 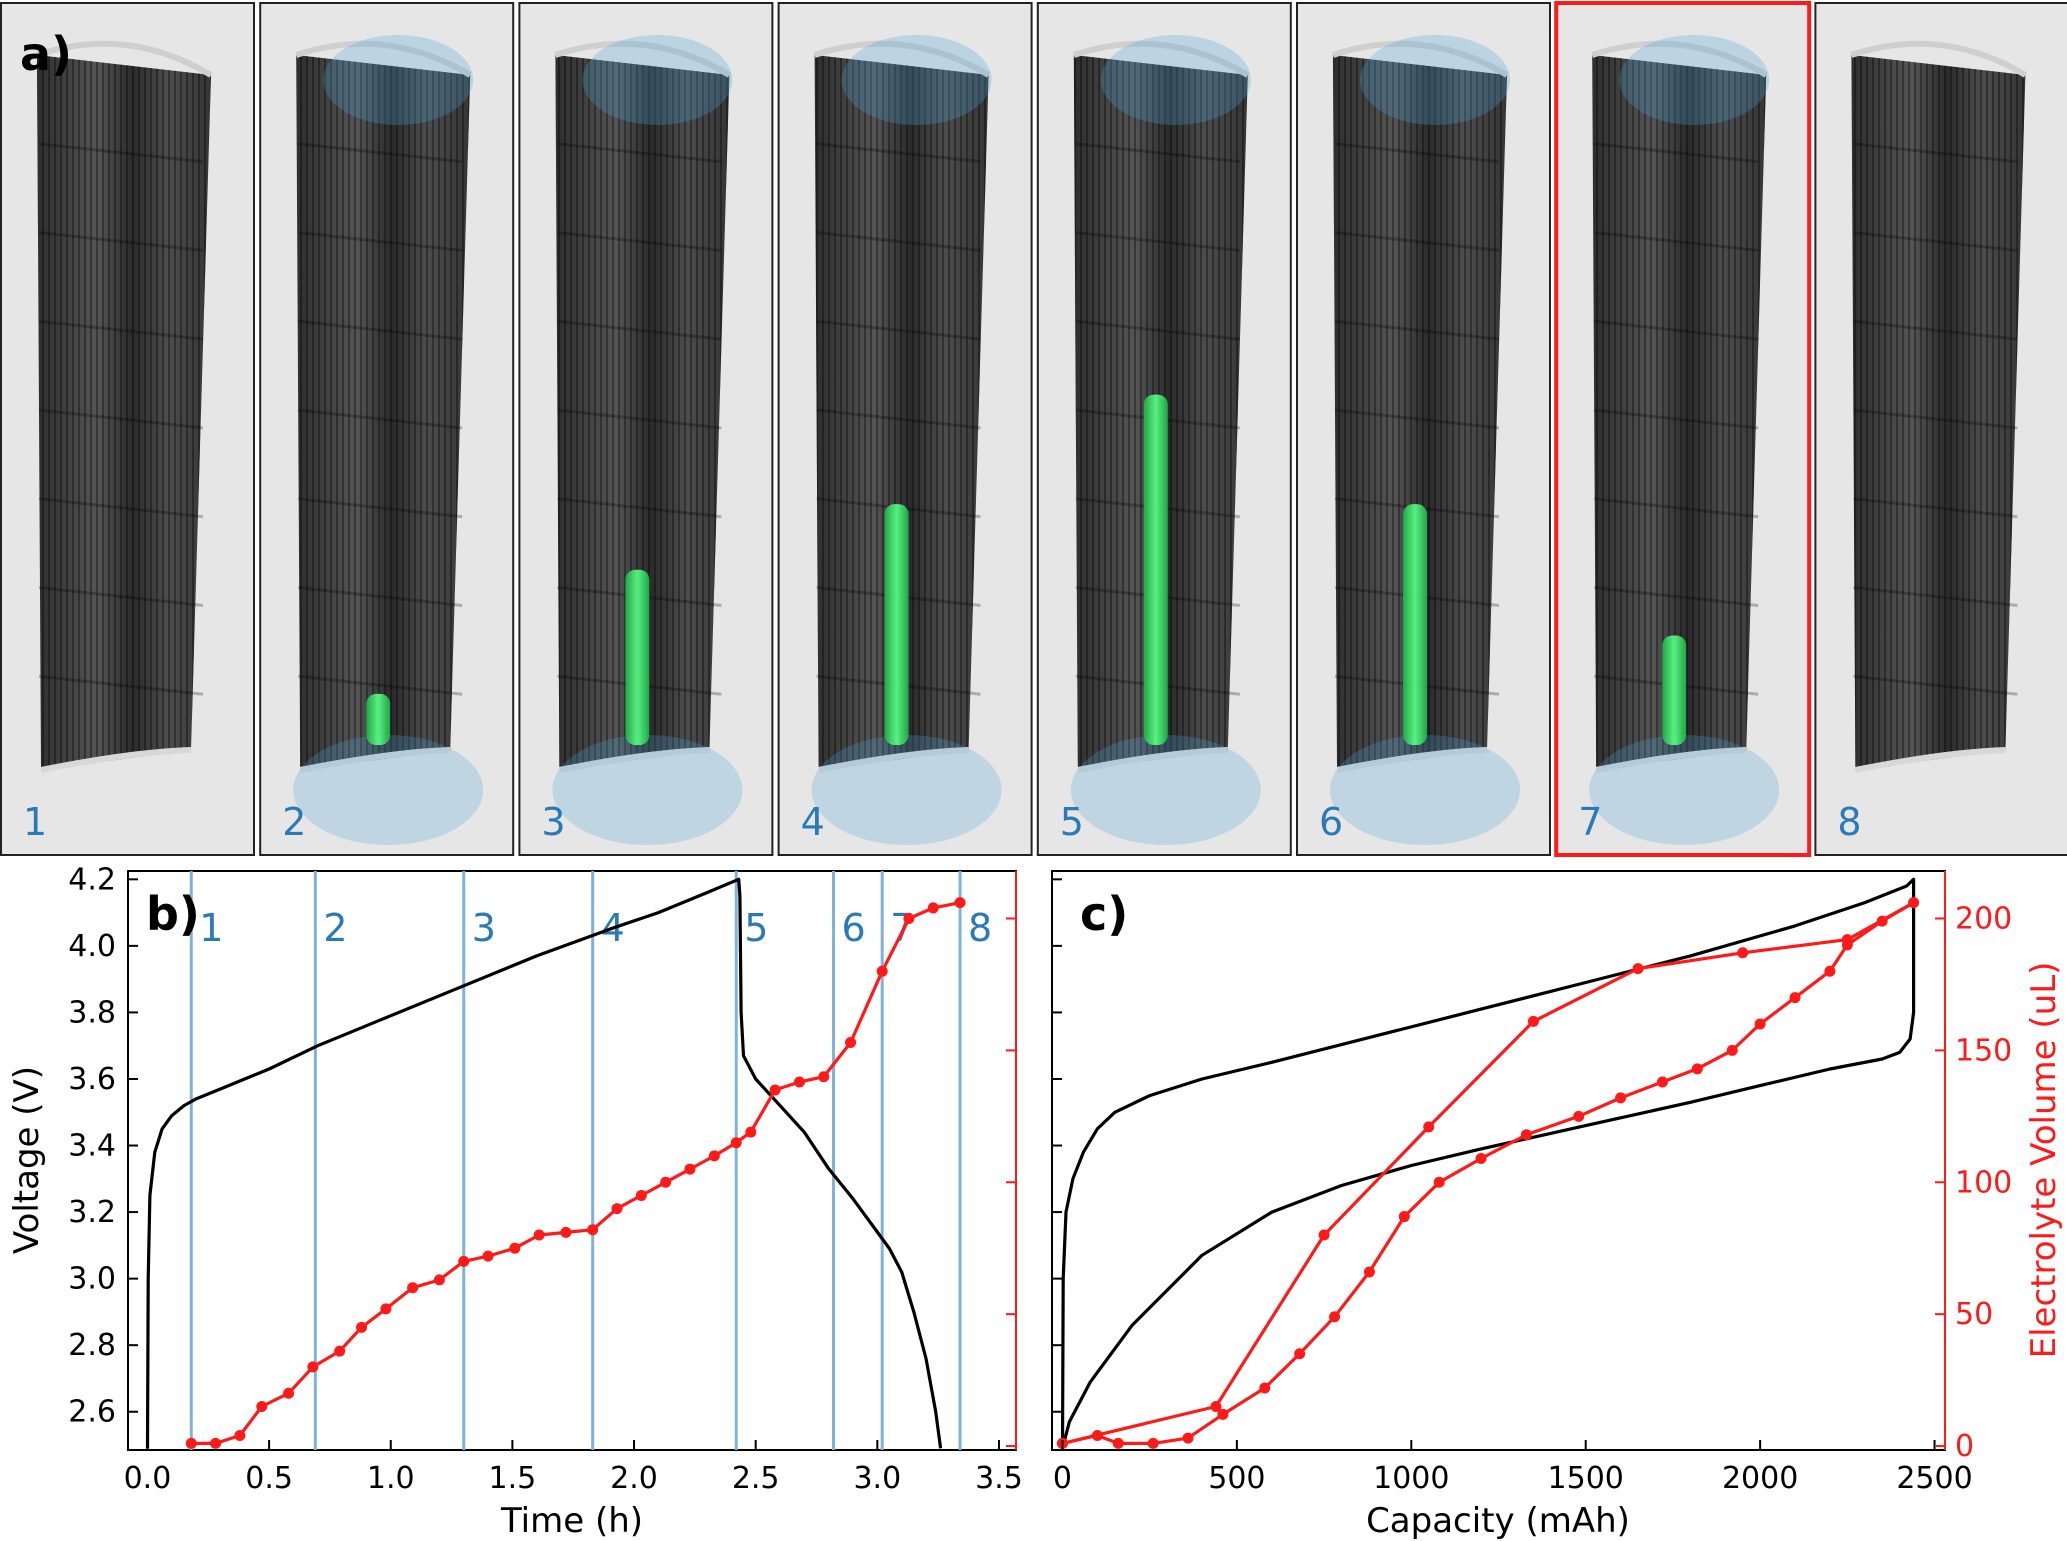 What do you see at coordinates (1590, 822) in the screenshot?
I see `panel-number: 7` at bounding box center [1590, 822].